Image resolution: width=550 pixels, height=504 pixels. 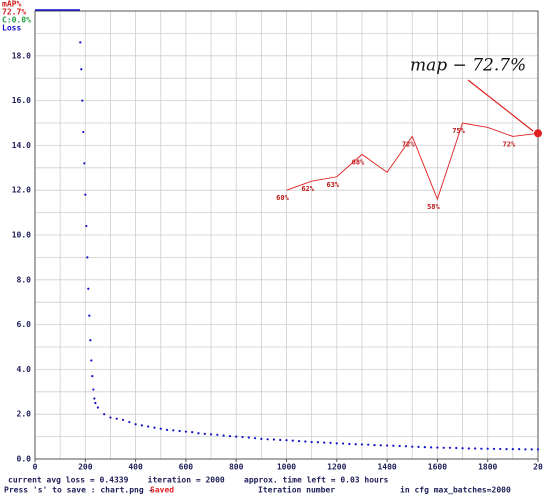 I want to click on x-axis-label: Iteration number, so click(x=296, y=490).